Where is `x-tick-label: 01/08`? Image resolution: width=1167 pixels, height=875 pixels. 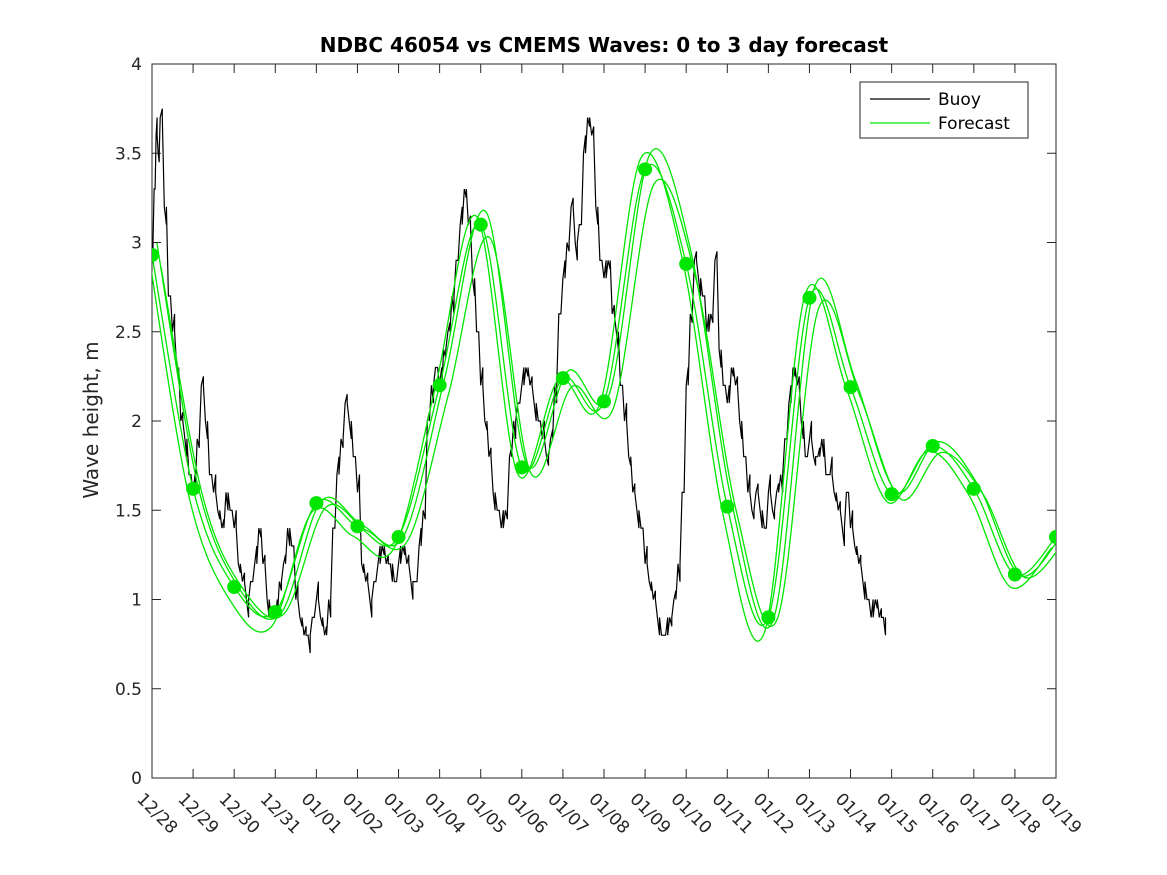 x-tick-label: 01/08 is located at coordinates (608, 813).